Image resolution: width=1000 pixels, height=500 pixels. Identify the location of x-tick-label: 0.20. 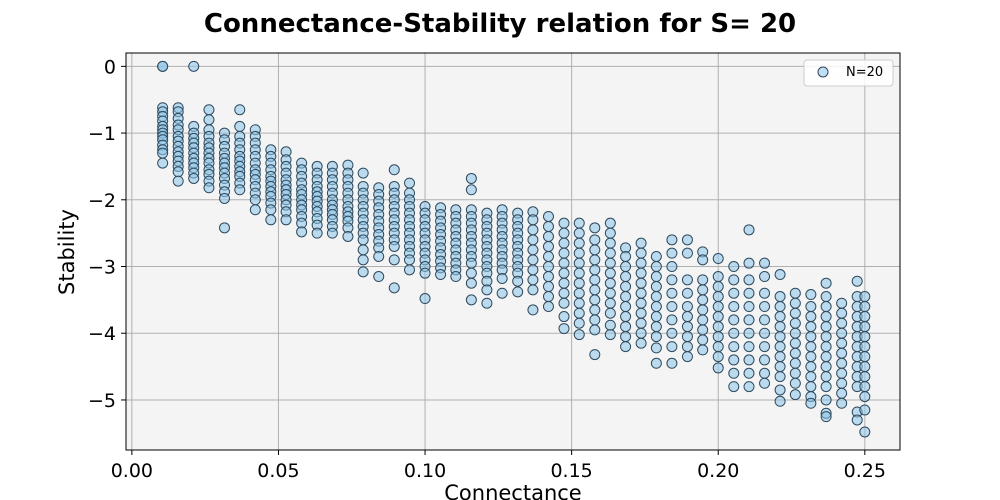
(718, 471).